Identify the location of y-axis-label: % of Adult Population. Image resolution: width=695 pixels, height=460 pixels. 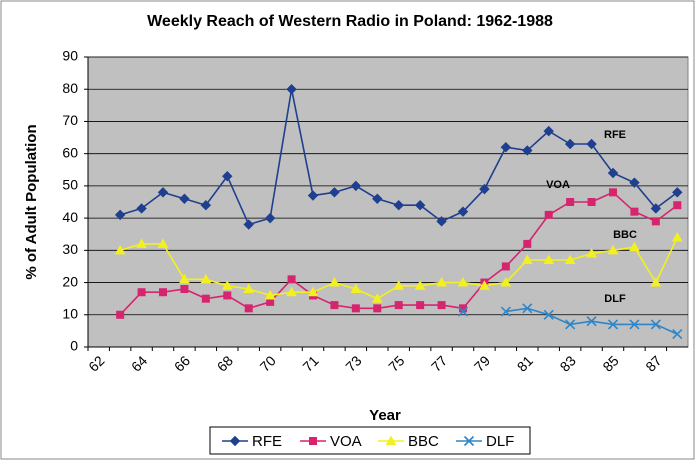
(31, 201).